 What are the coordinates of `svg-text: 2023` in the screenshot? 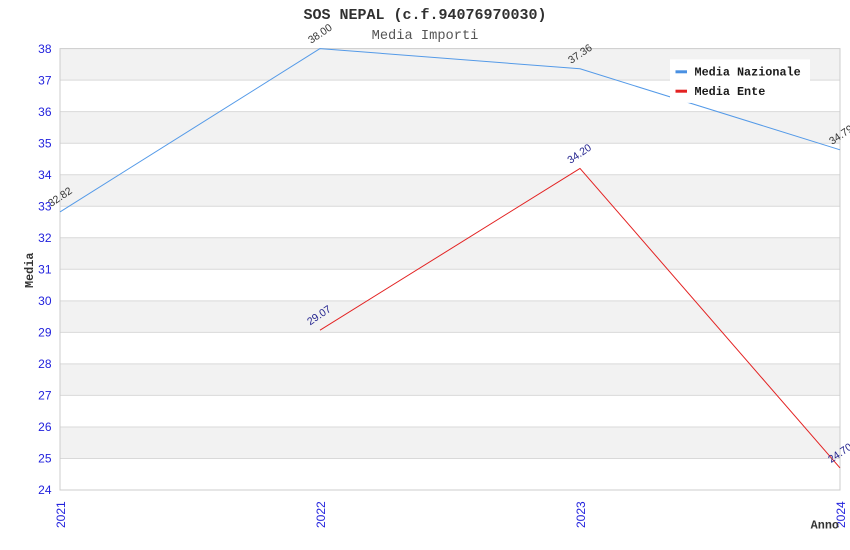 It's located at (581, 514).